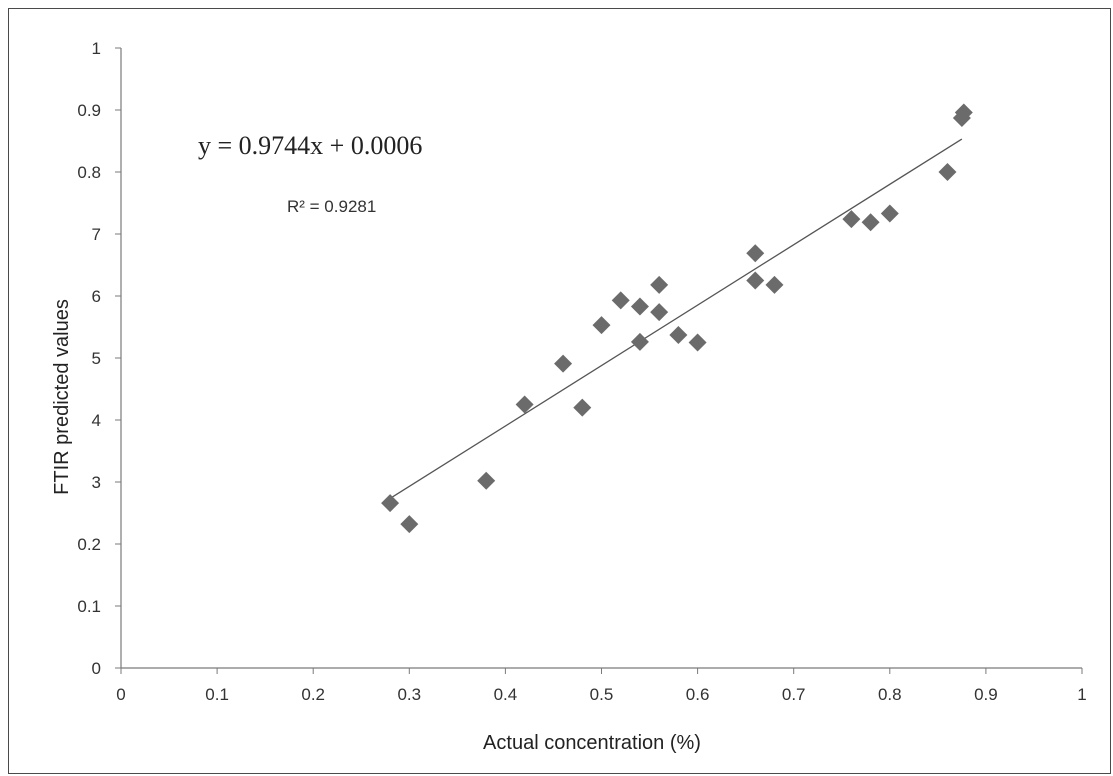 The image size is (1113, 776). Describe the element at coordinates (96, 358) in the screenshot. I see `y-tick-label: 5` at that location.